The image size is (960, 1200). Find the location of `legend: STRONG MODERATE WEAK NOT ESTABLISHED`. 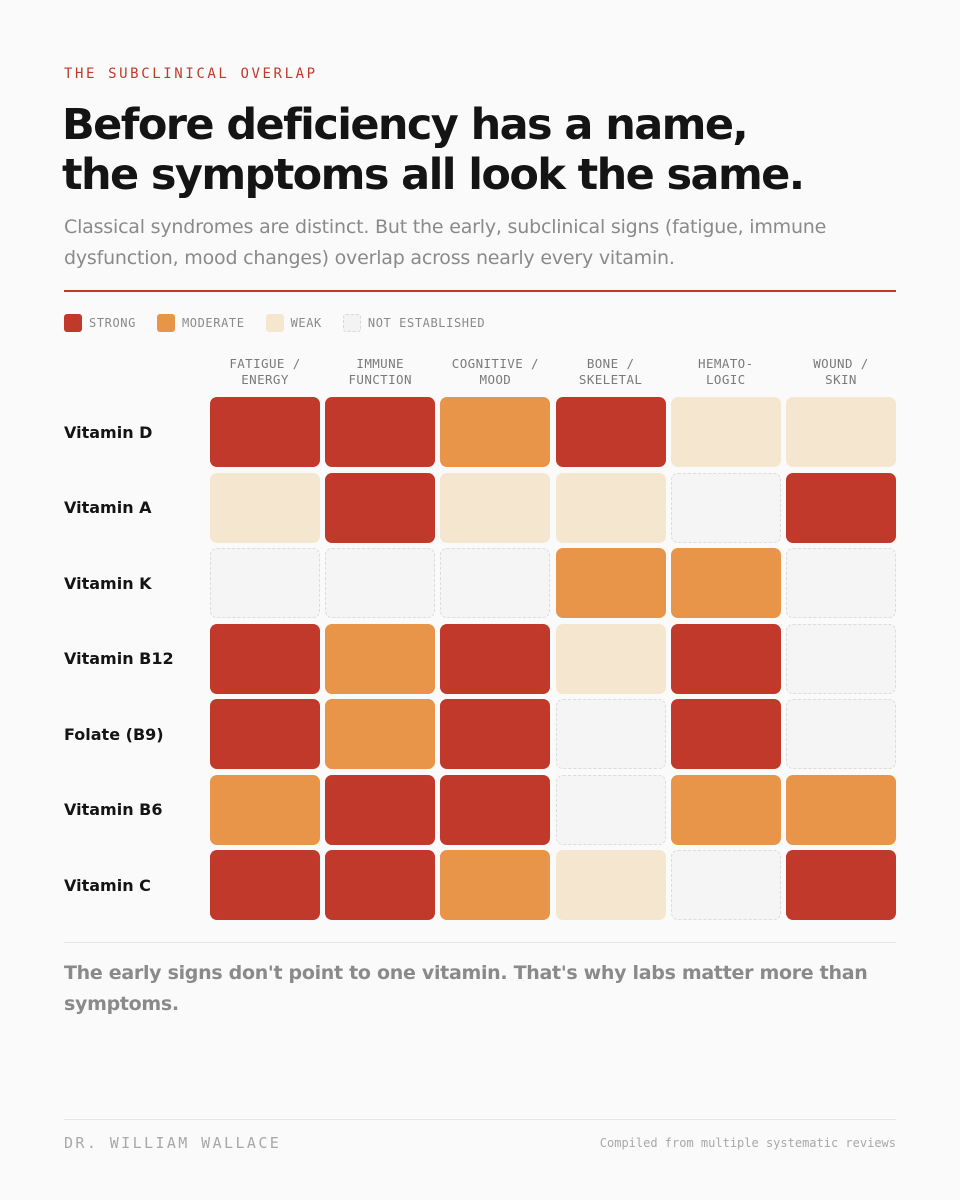

legend: STRONG MODERATE WEAK NOT ESTABLISHED is located at coordinates (285, 323).